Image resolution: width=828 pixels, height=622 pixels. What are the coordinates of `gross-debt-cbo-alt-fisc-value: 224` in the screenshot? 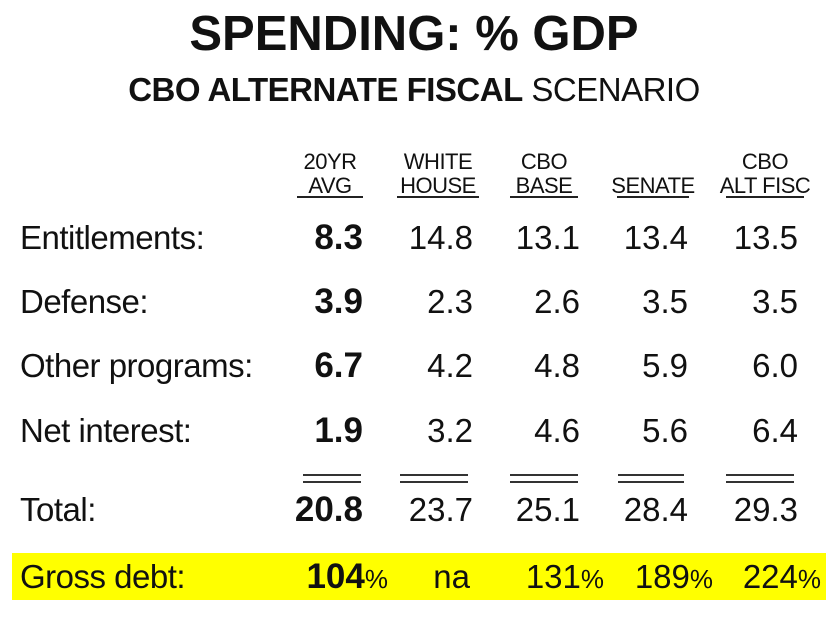 It's located at (770, 576).